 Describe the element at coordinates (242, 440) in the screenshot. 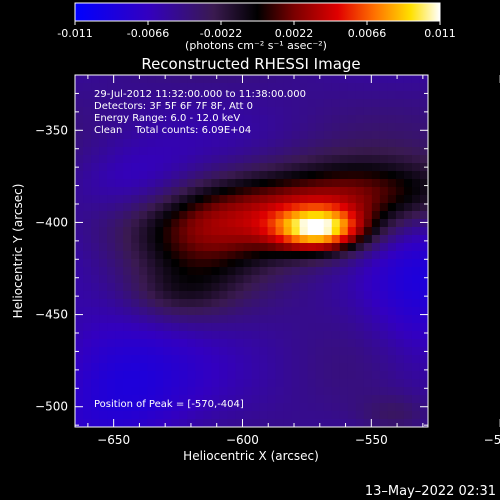

I see `x-tick-label: −600` at that location.